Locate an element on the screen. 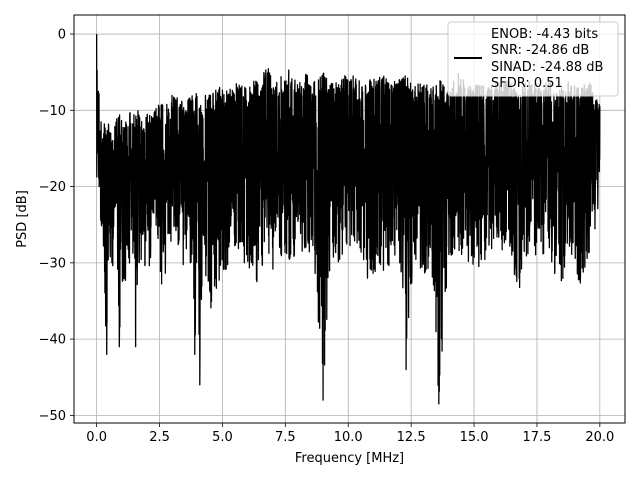  y-tick-label: −40 is located at coordinates (52, 340).